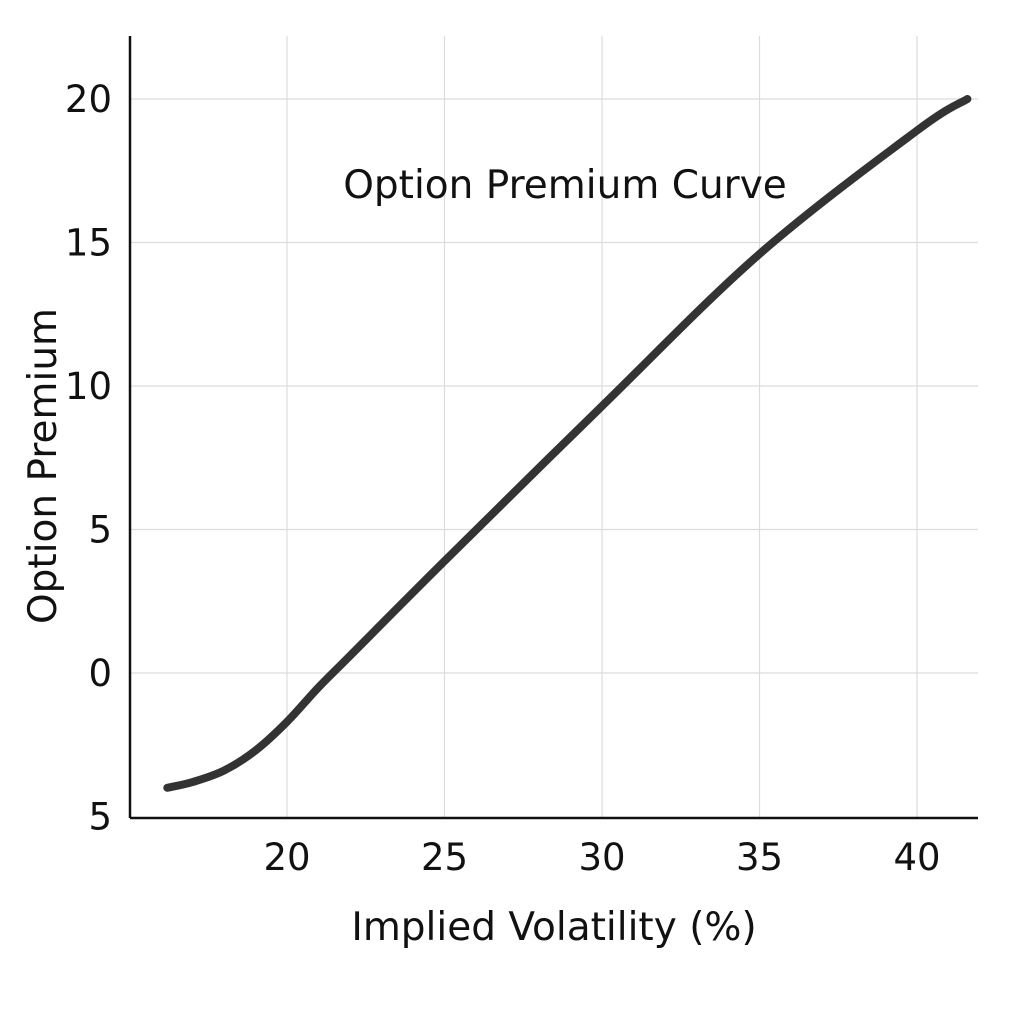  What do you see at coordinates (88, 243) in the screenshot?
I see `y-tick-label: 15` at bounding box center [88, 243].